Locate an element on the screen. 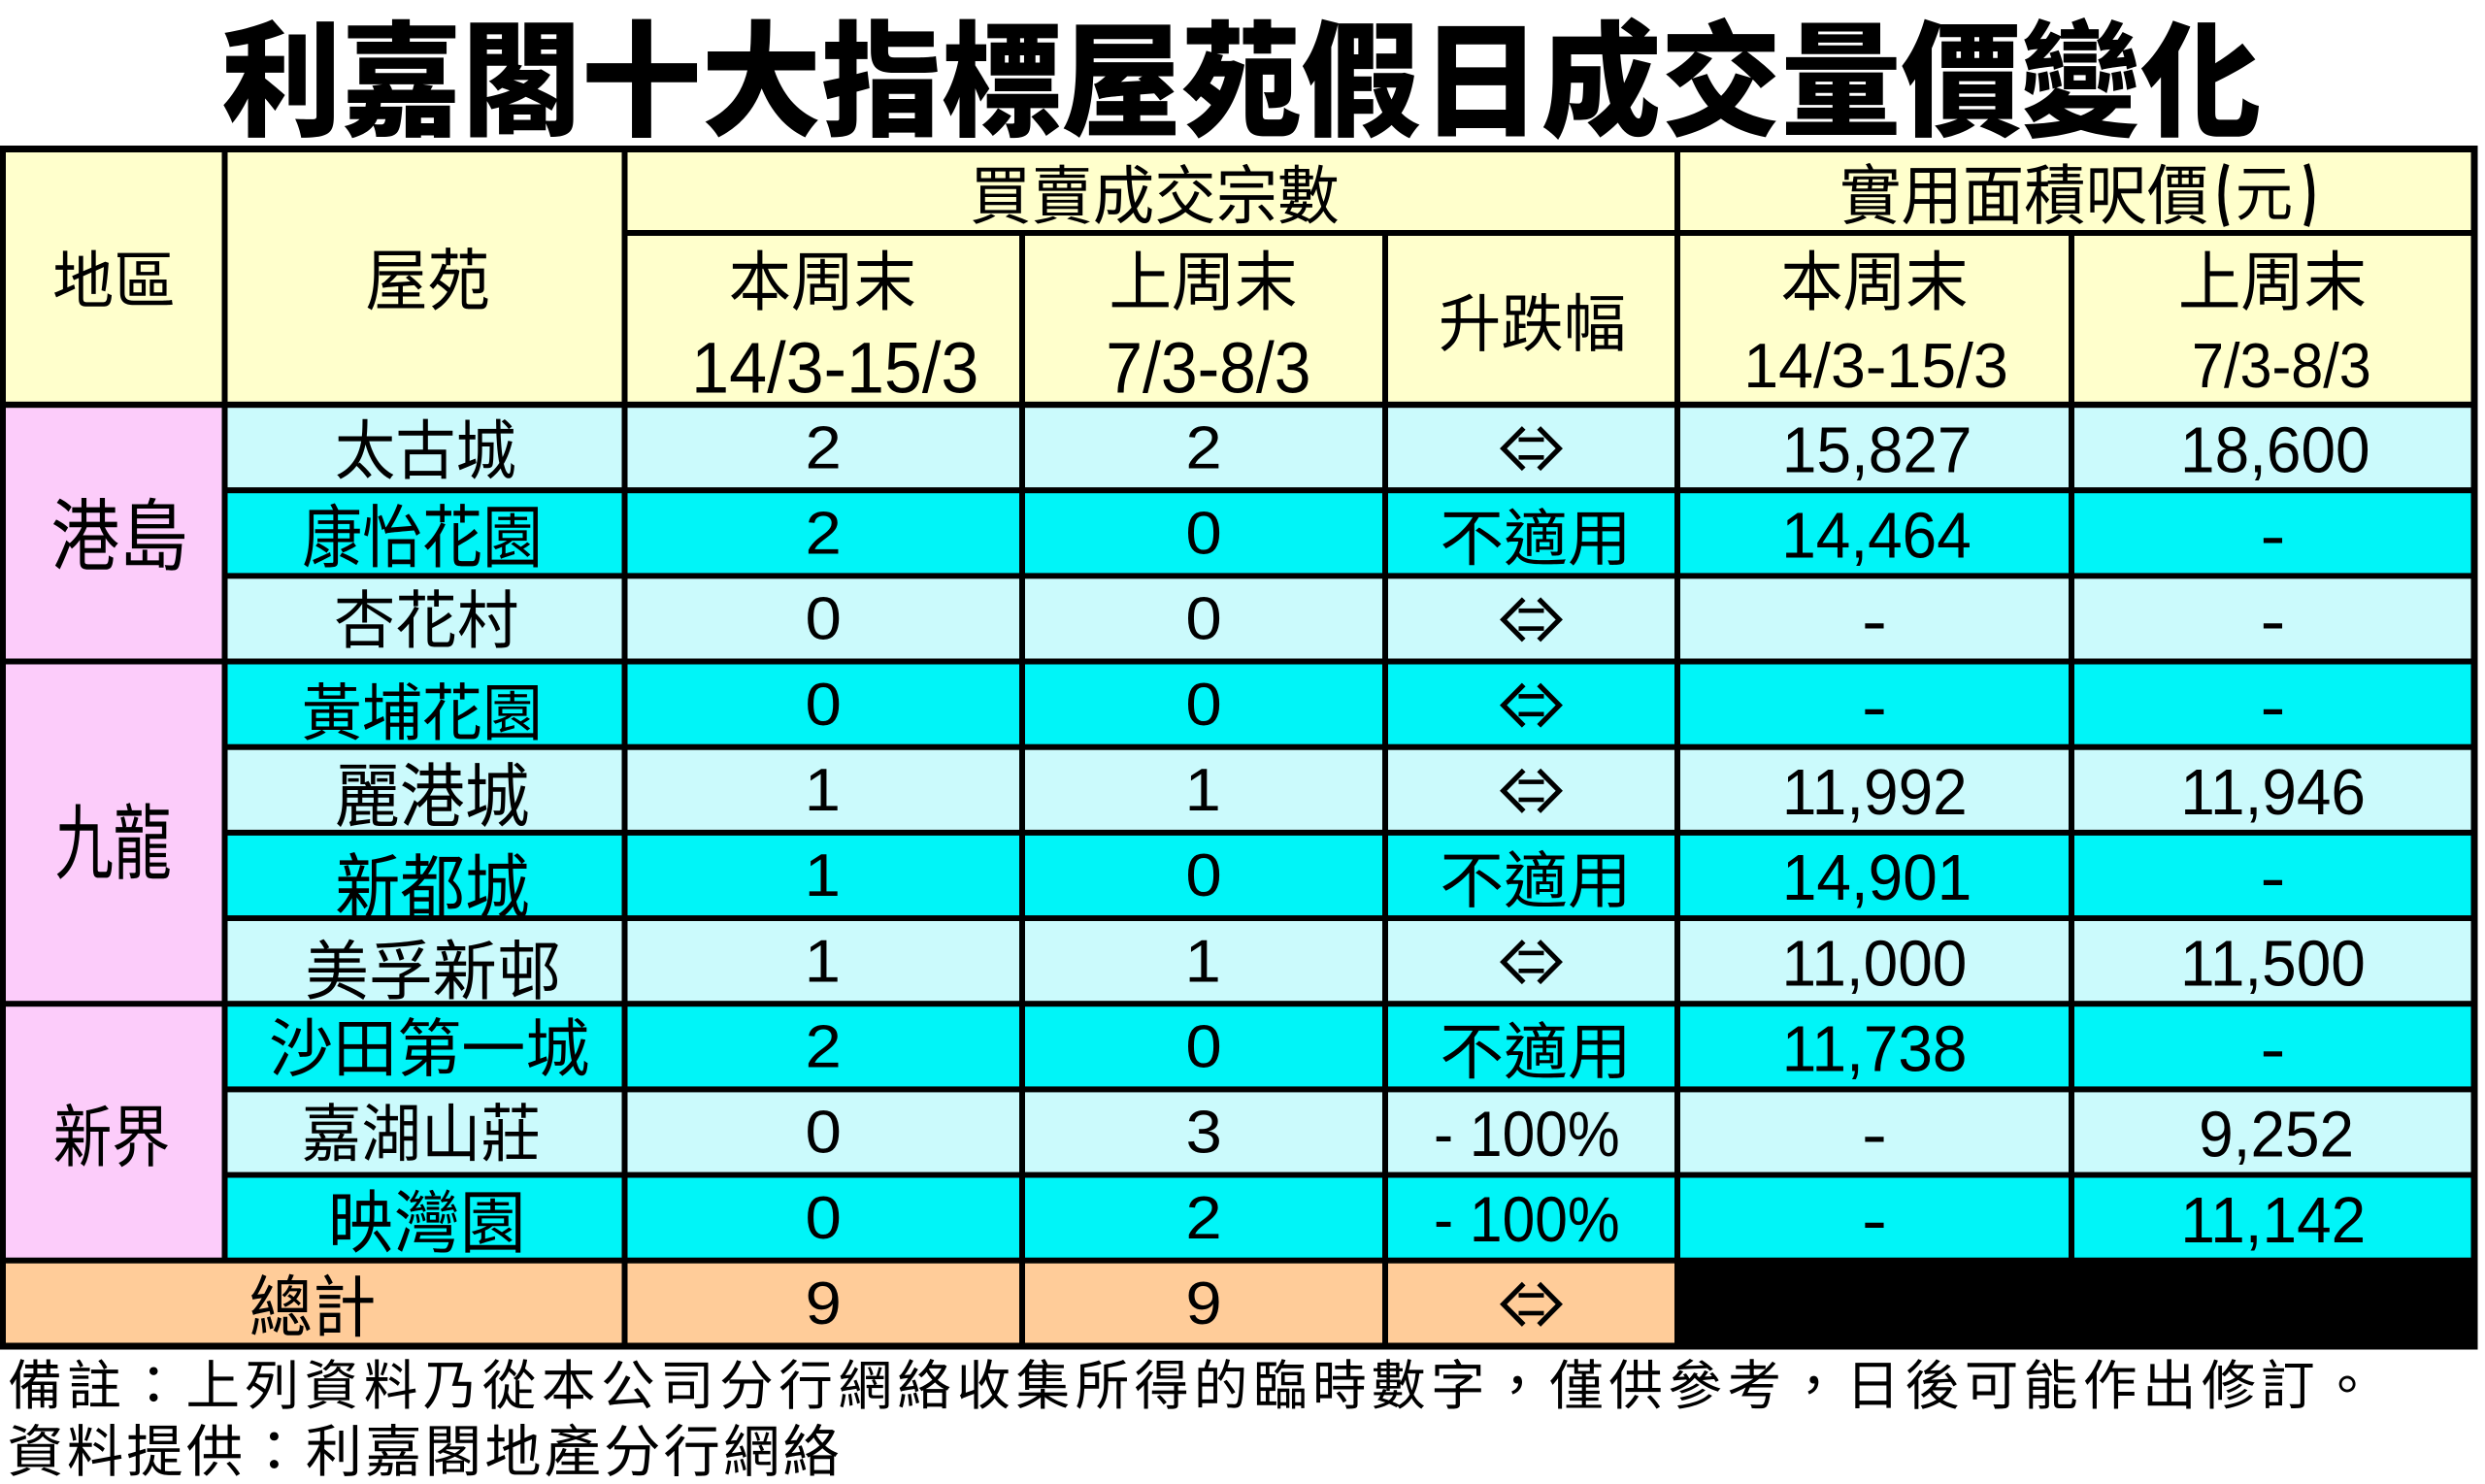  svg-text: 11,142 is located at coordinates (2273, 1220).